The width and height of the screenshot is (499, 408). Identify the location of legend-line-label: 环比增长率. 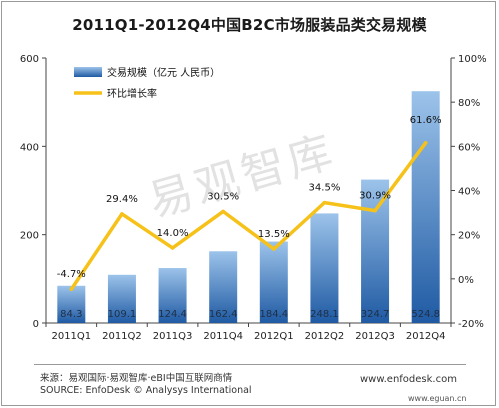
(132, 93).